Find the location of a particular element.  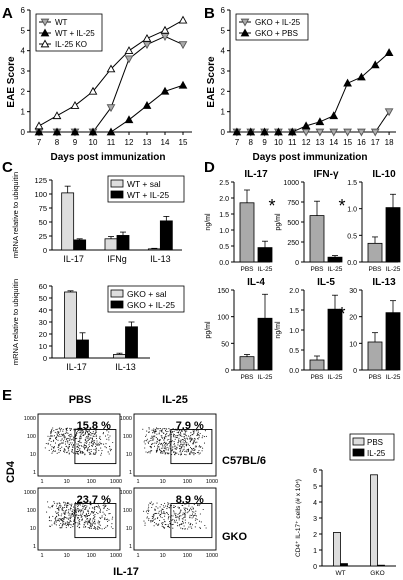

D-IL-4-ytick-label: 100 is located at coordinates (223, 318).